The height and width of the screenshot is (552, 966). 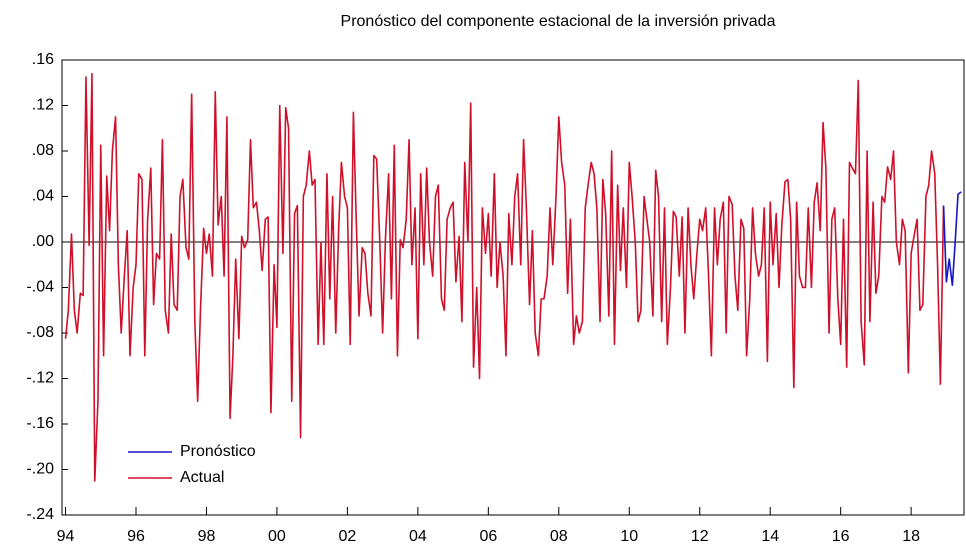 What do you see at coordinates (40, 287) in the screenshot?
I see `y-tick-label: -.04` at bounding box center [40, 287].